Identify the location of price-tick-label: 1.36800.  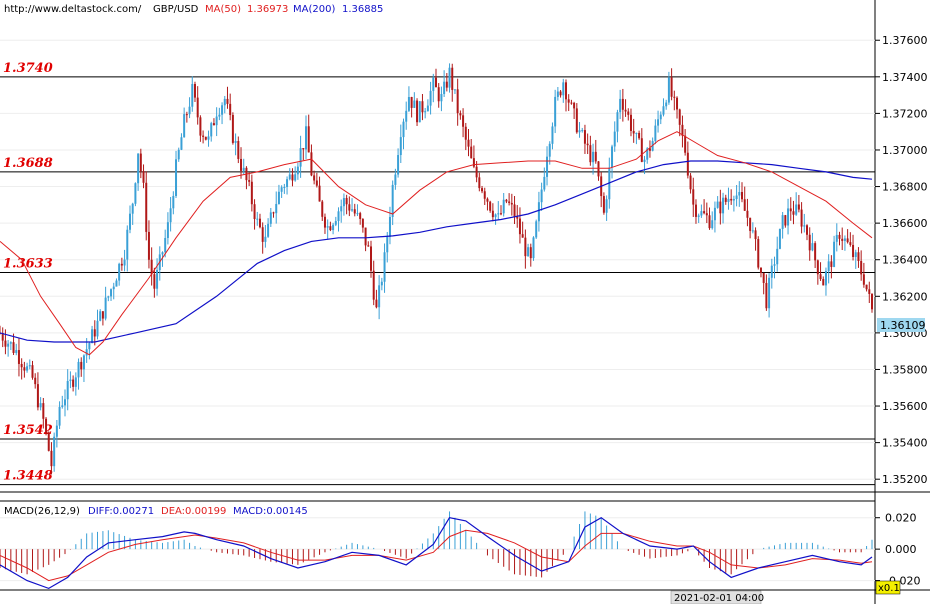
(905, 187).